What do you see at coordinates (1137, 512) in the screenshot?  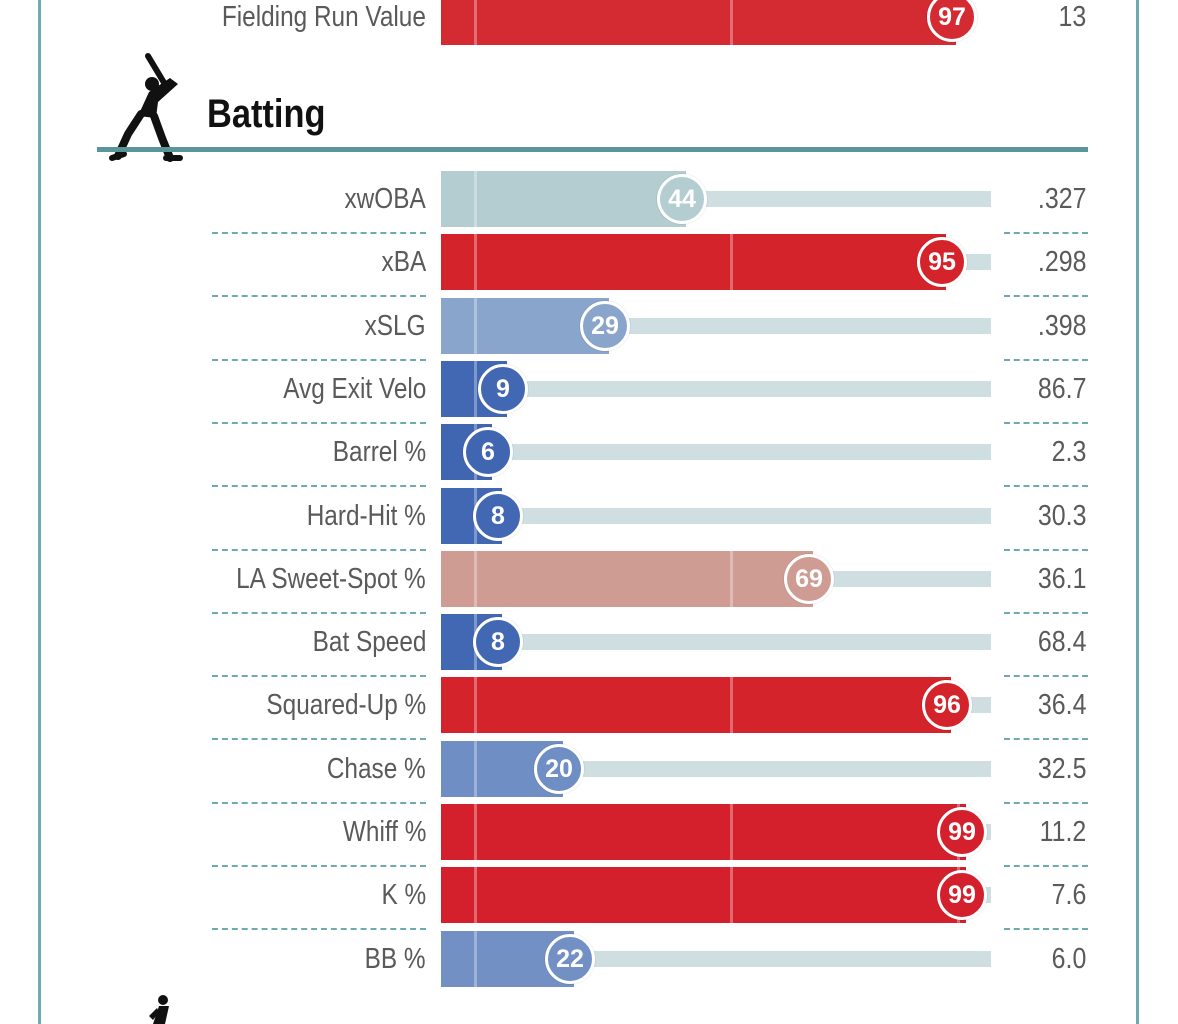 I see `card-border-right` at bounding box center [1137, 512].